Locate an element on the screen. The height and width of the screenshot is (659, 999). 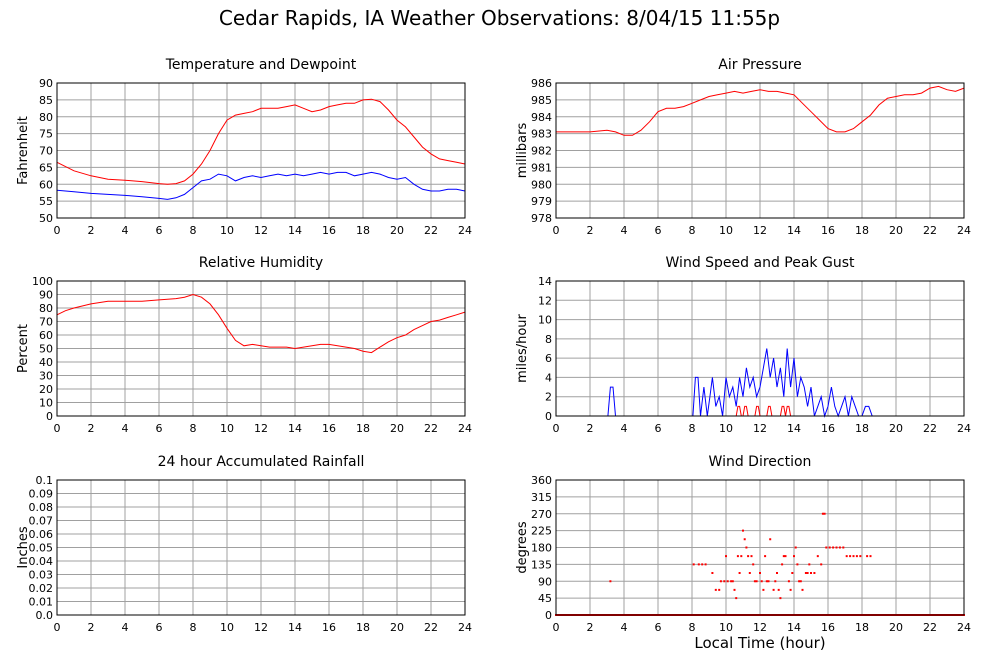
y-tick-label: 0.04 is located at coordinates (41, 561).